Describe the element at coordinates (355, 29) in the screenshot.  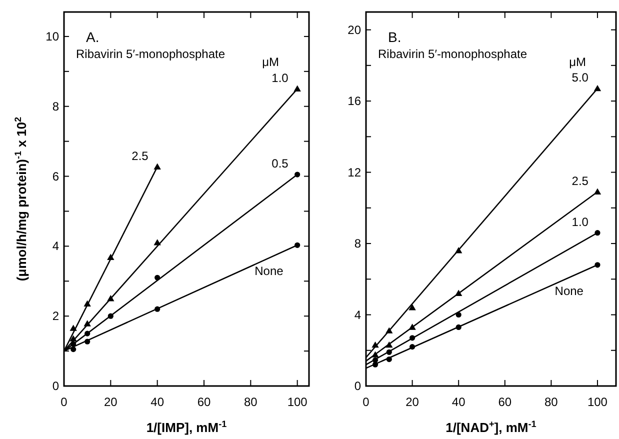
I see `y-tick-label: 20` at that location.